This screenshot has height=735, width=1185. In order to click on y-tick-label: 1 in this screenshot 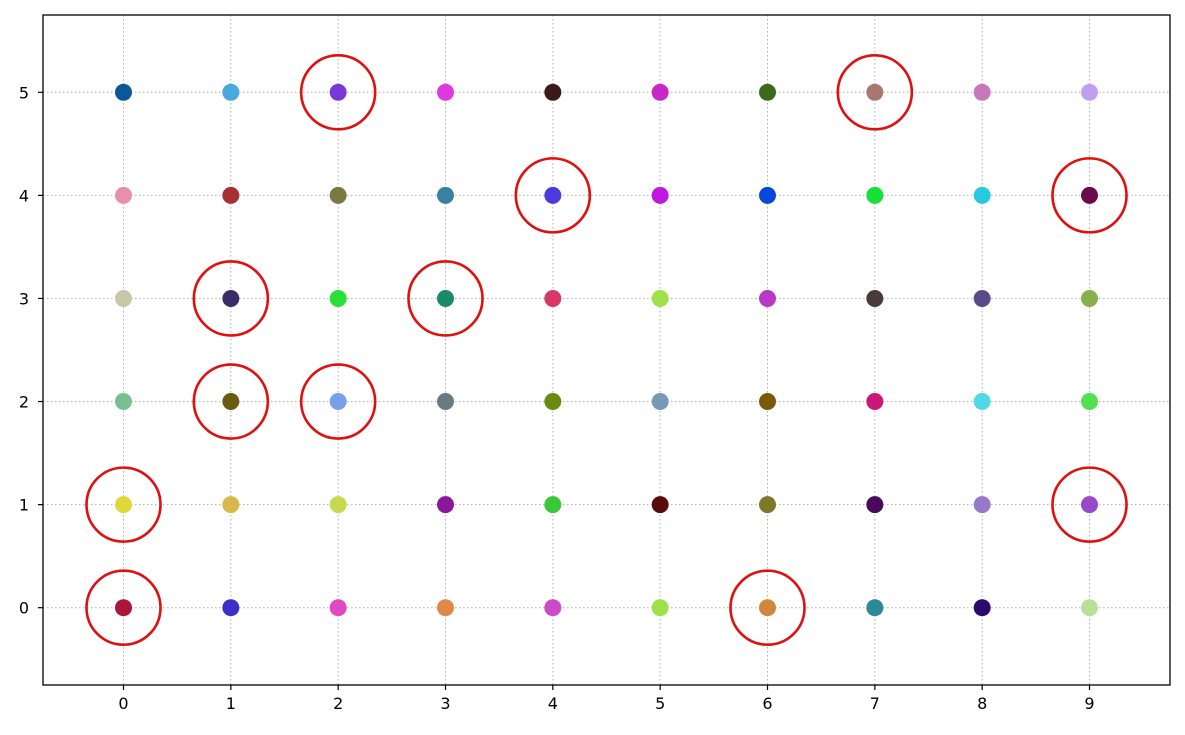, I will do `click(24, 505)`.